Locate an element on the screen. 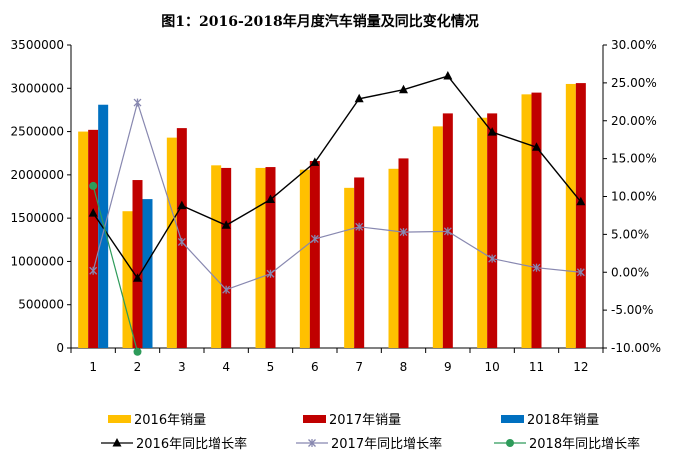 This screenshot has height=464, width=679. point-2017年同比增长率-2 is located at coordinates (137, 102).